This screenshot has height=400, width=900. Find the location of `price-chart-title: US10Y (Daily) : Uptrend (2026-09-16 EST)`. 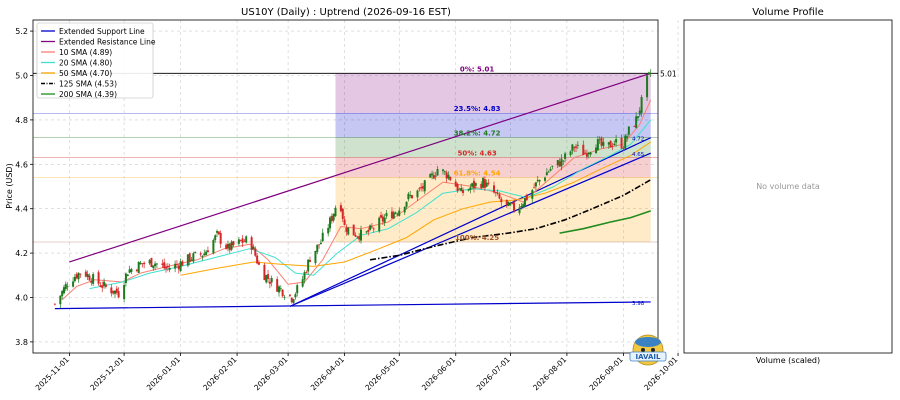

price-chart-title: US10Y (Daily) : Uptrend (2026-09-16 EST) is located at coordinates (346, 12).